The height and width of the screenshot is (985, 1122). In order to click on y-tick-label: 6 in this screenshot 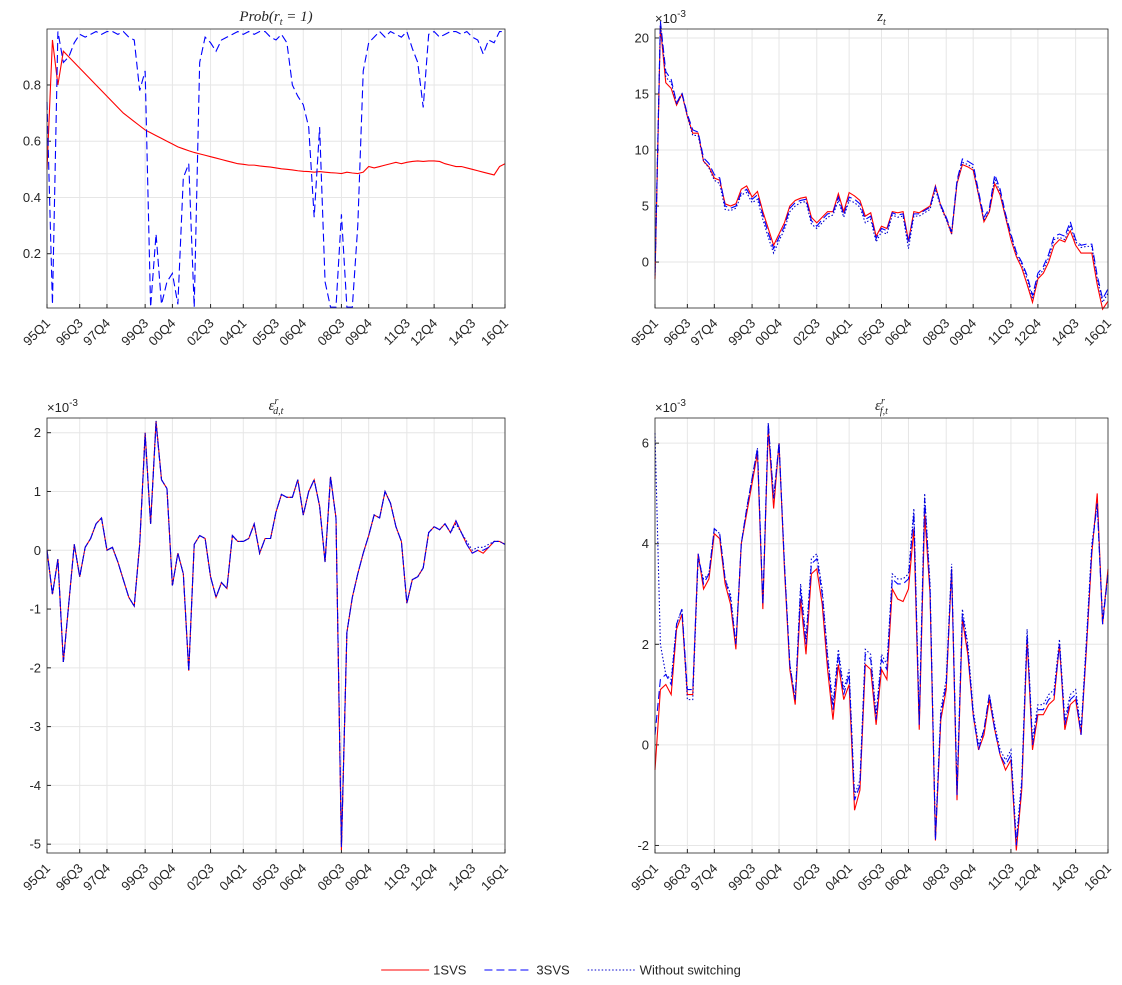, I will do `click(645, 443)`.